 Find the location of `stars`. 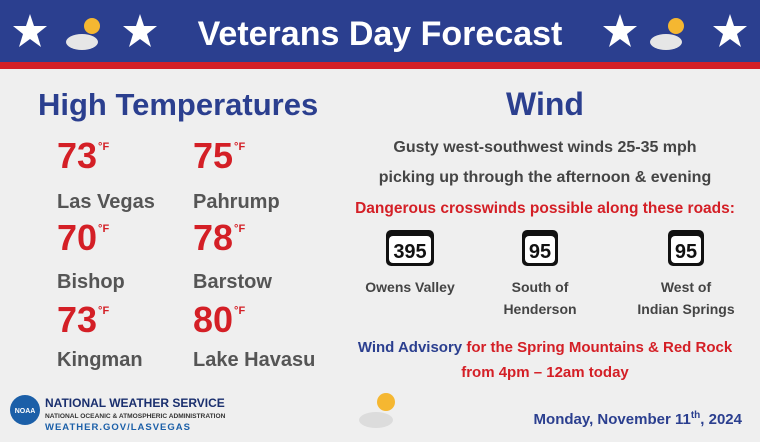

stars is located at coordinates (380, 30).